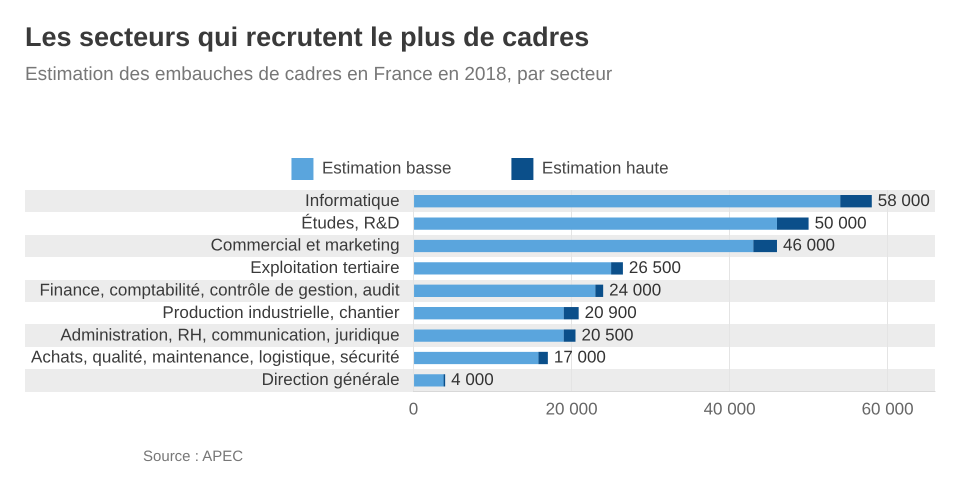 The height and width of the screenshot is (480, 960). Describe the element at coordinates (608, 334) in the screenshot. I see `total-label: 20 500` at that location.